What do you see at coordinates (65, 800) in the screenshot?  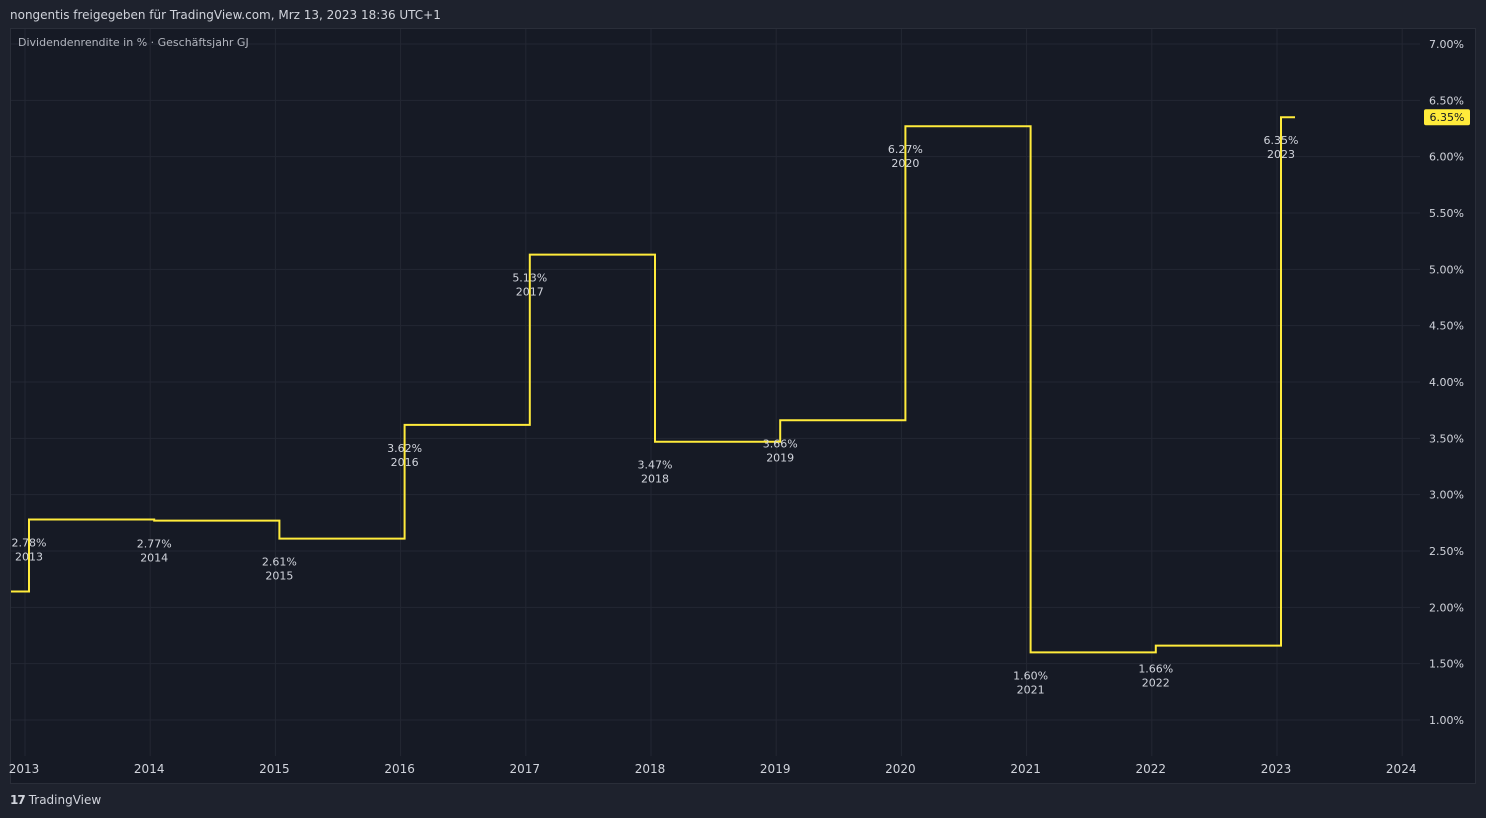 I see `brand-name: TradingView` at bounding box center [65, 800].